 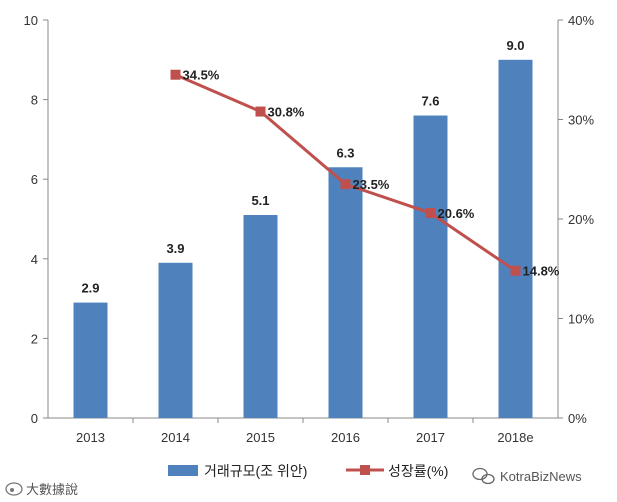 What do you see at coordinates (581, 120) in the screenshot?
I see `right-y-tick-label: 30%` at bounding box center [581, 120].